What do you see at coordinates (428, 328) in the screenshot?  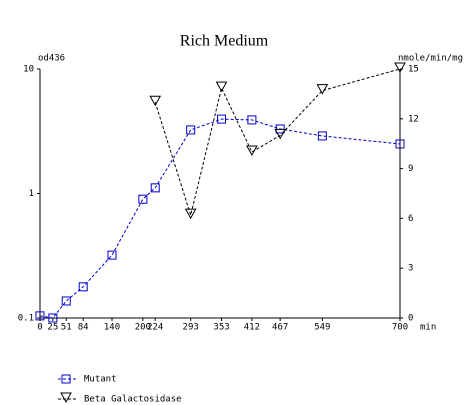 I see `x-axis-label: min` at bounding box center [428, 328].